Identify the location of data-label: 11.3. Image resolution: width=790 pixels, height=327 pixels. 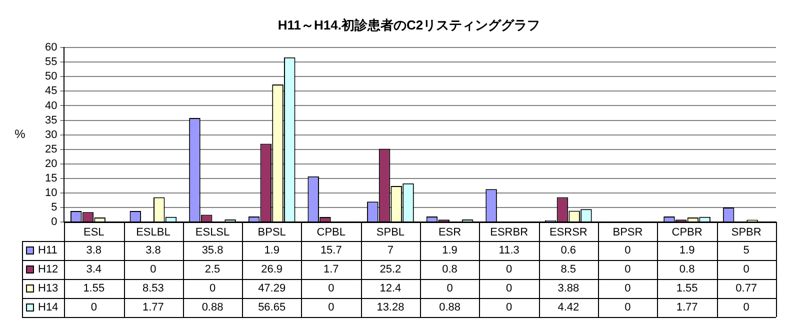
(509, 250).